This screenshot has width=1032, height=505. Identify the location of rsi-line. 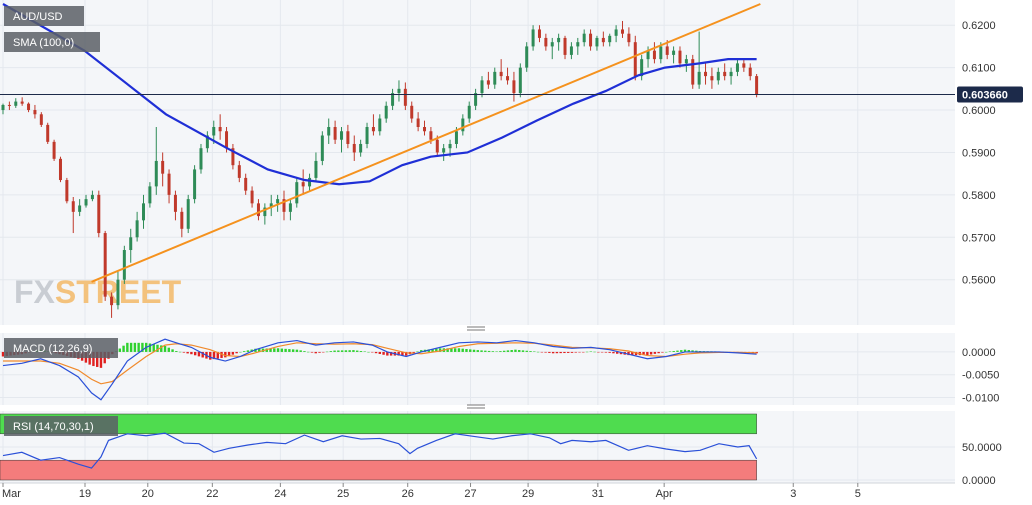
(380, 450).